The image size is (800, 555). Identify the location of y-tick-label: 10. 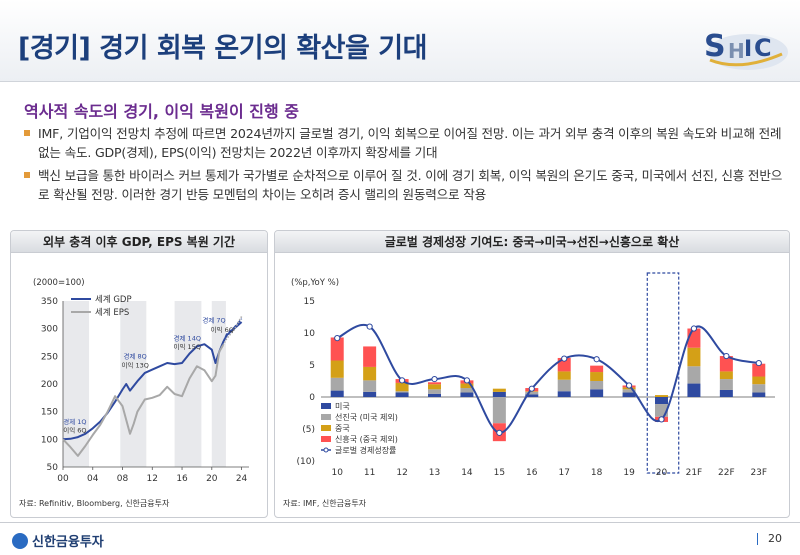
(310, 334).